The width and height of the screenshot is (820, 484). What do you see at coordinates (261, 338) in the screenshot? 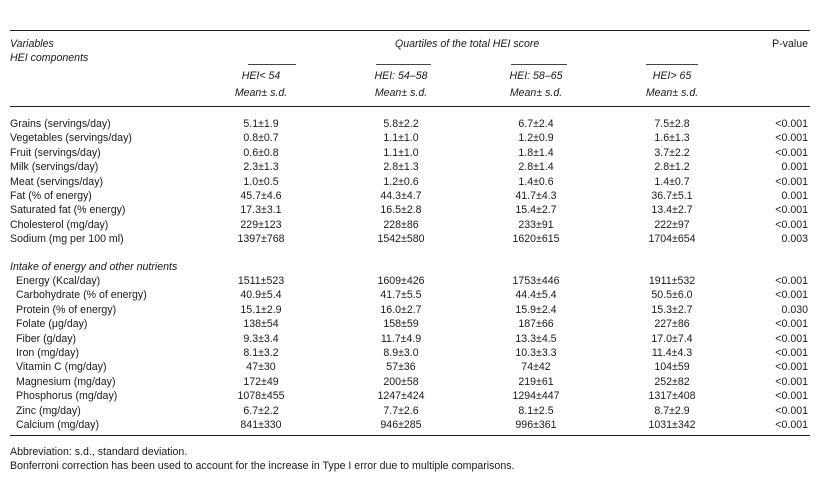
I see `cell-quartile-1: 9.3±3.4` at bounding box center [261, 338].